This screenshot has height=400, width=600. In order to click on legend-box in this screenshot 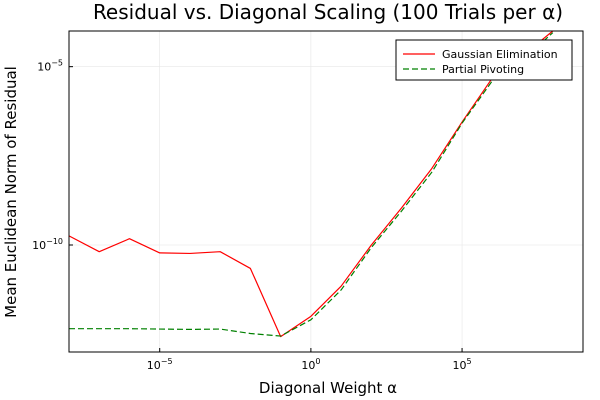, I will do `click(484, 60)`.